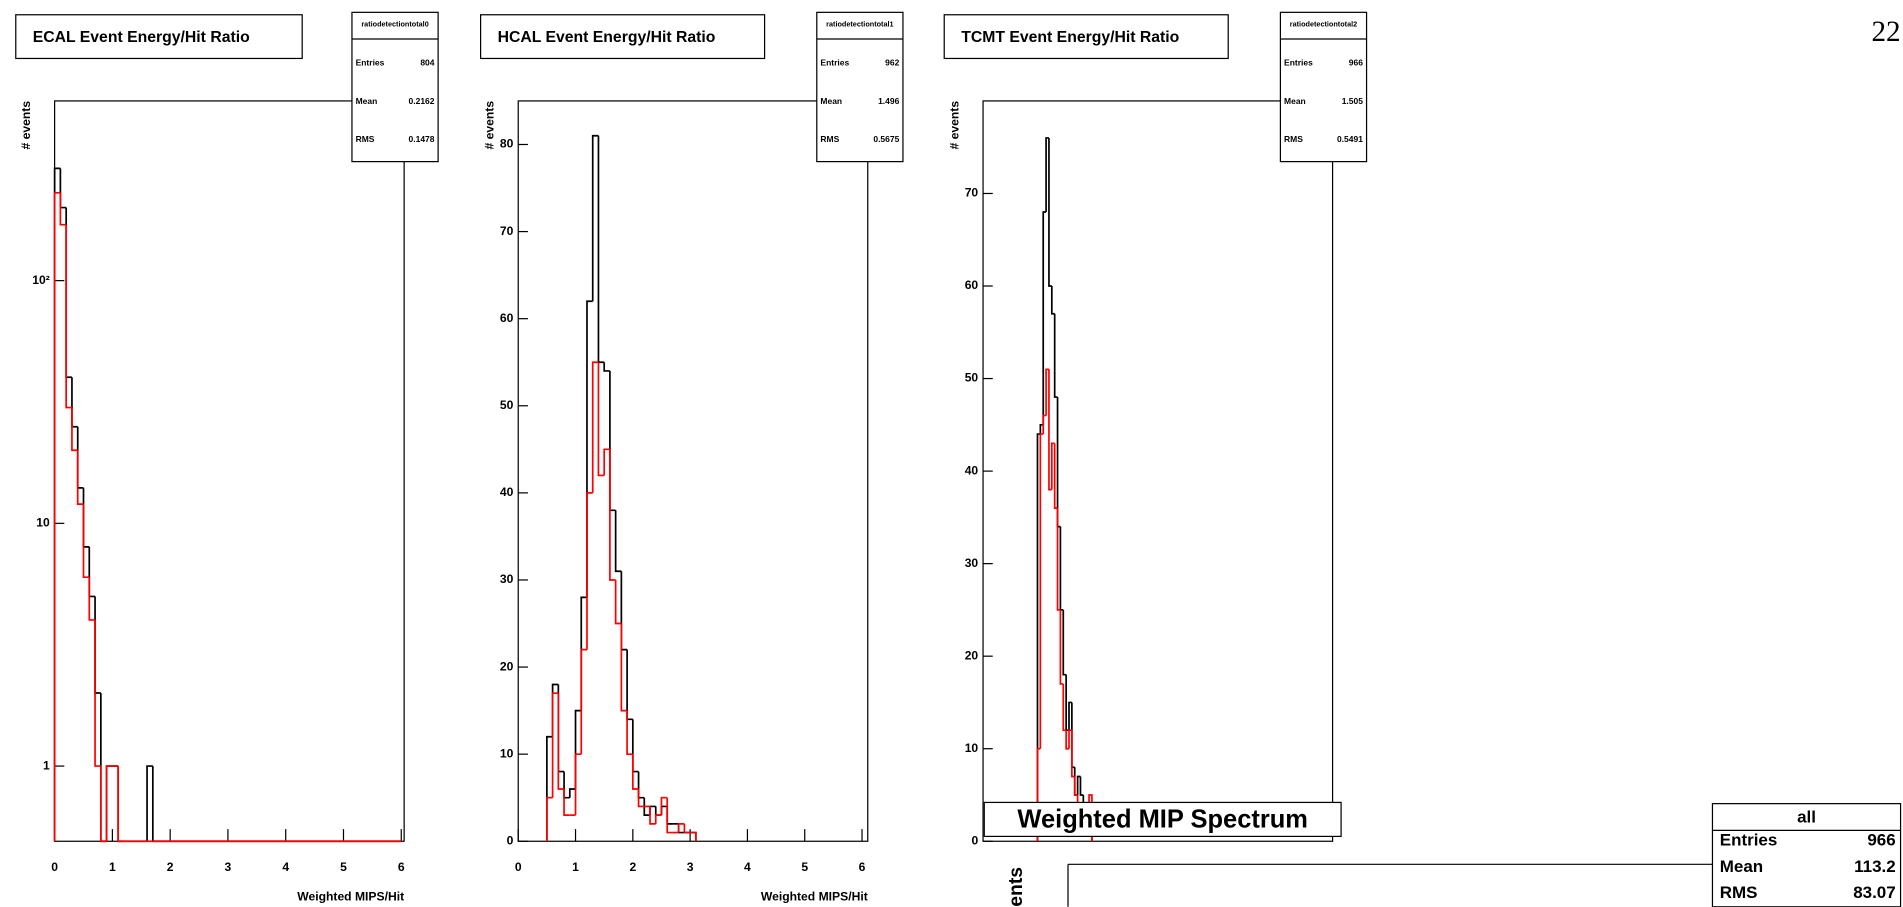  Describe the element at coordinates (228, 867) in the screenshot. I see `x-tick-label: 3` at that location.